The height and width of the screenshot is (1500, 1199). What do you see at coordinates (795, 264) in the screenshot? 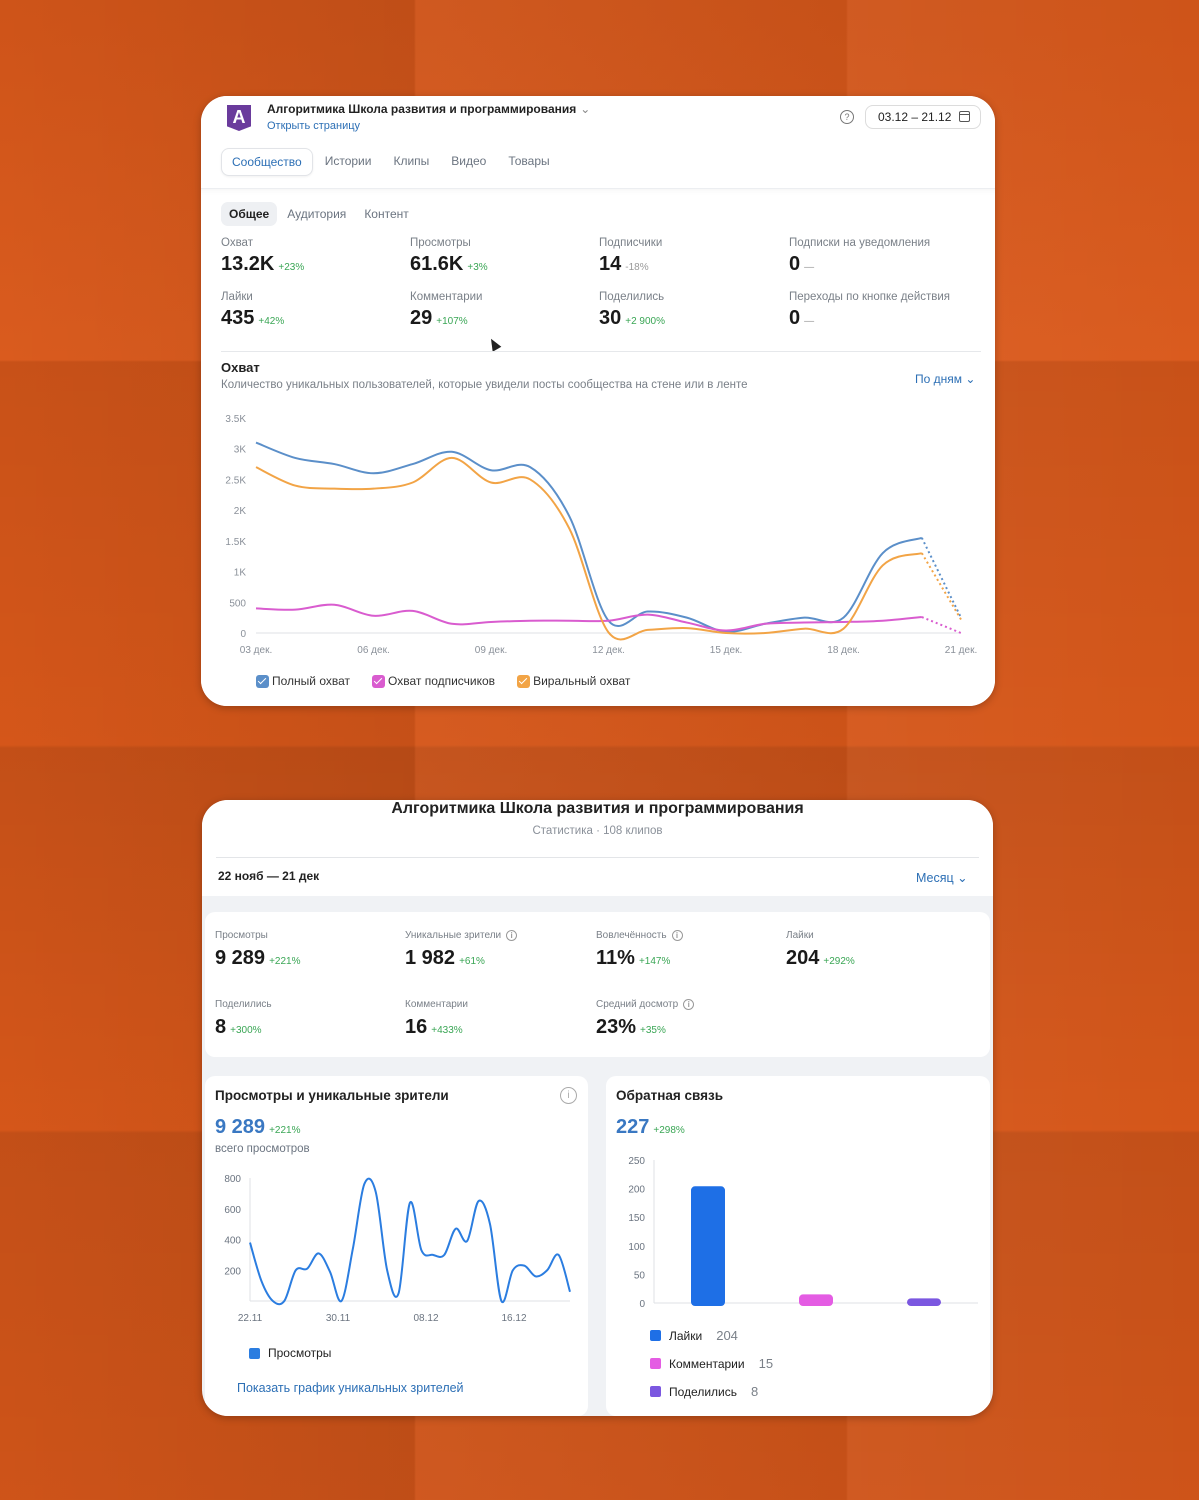
I see `metric-value: 0` at bounding box center [795, 264].